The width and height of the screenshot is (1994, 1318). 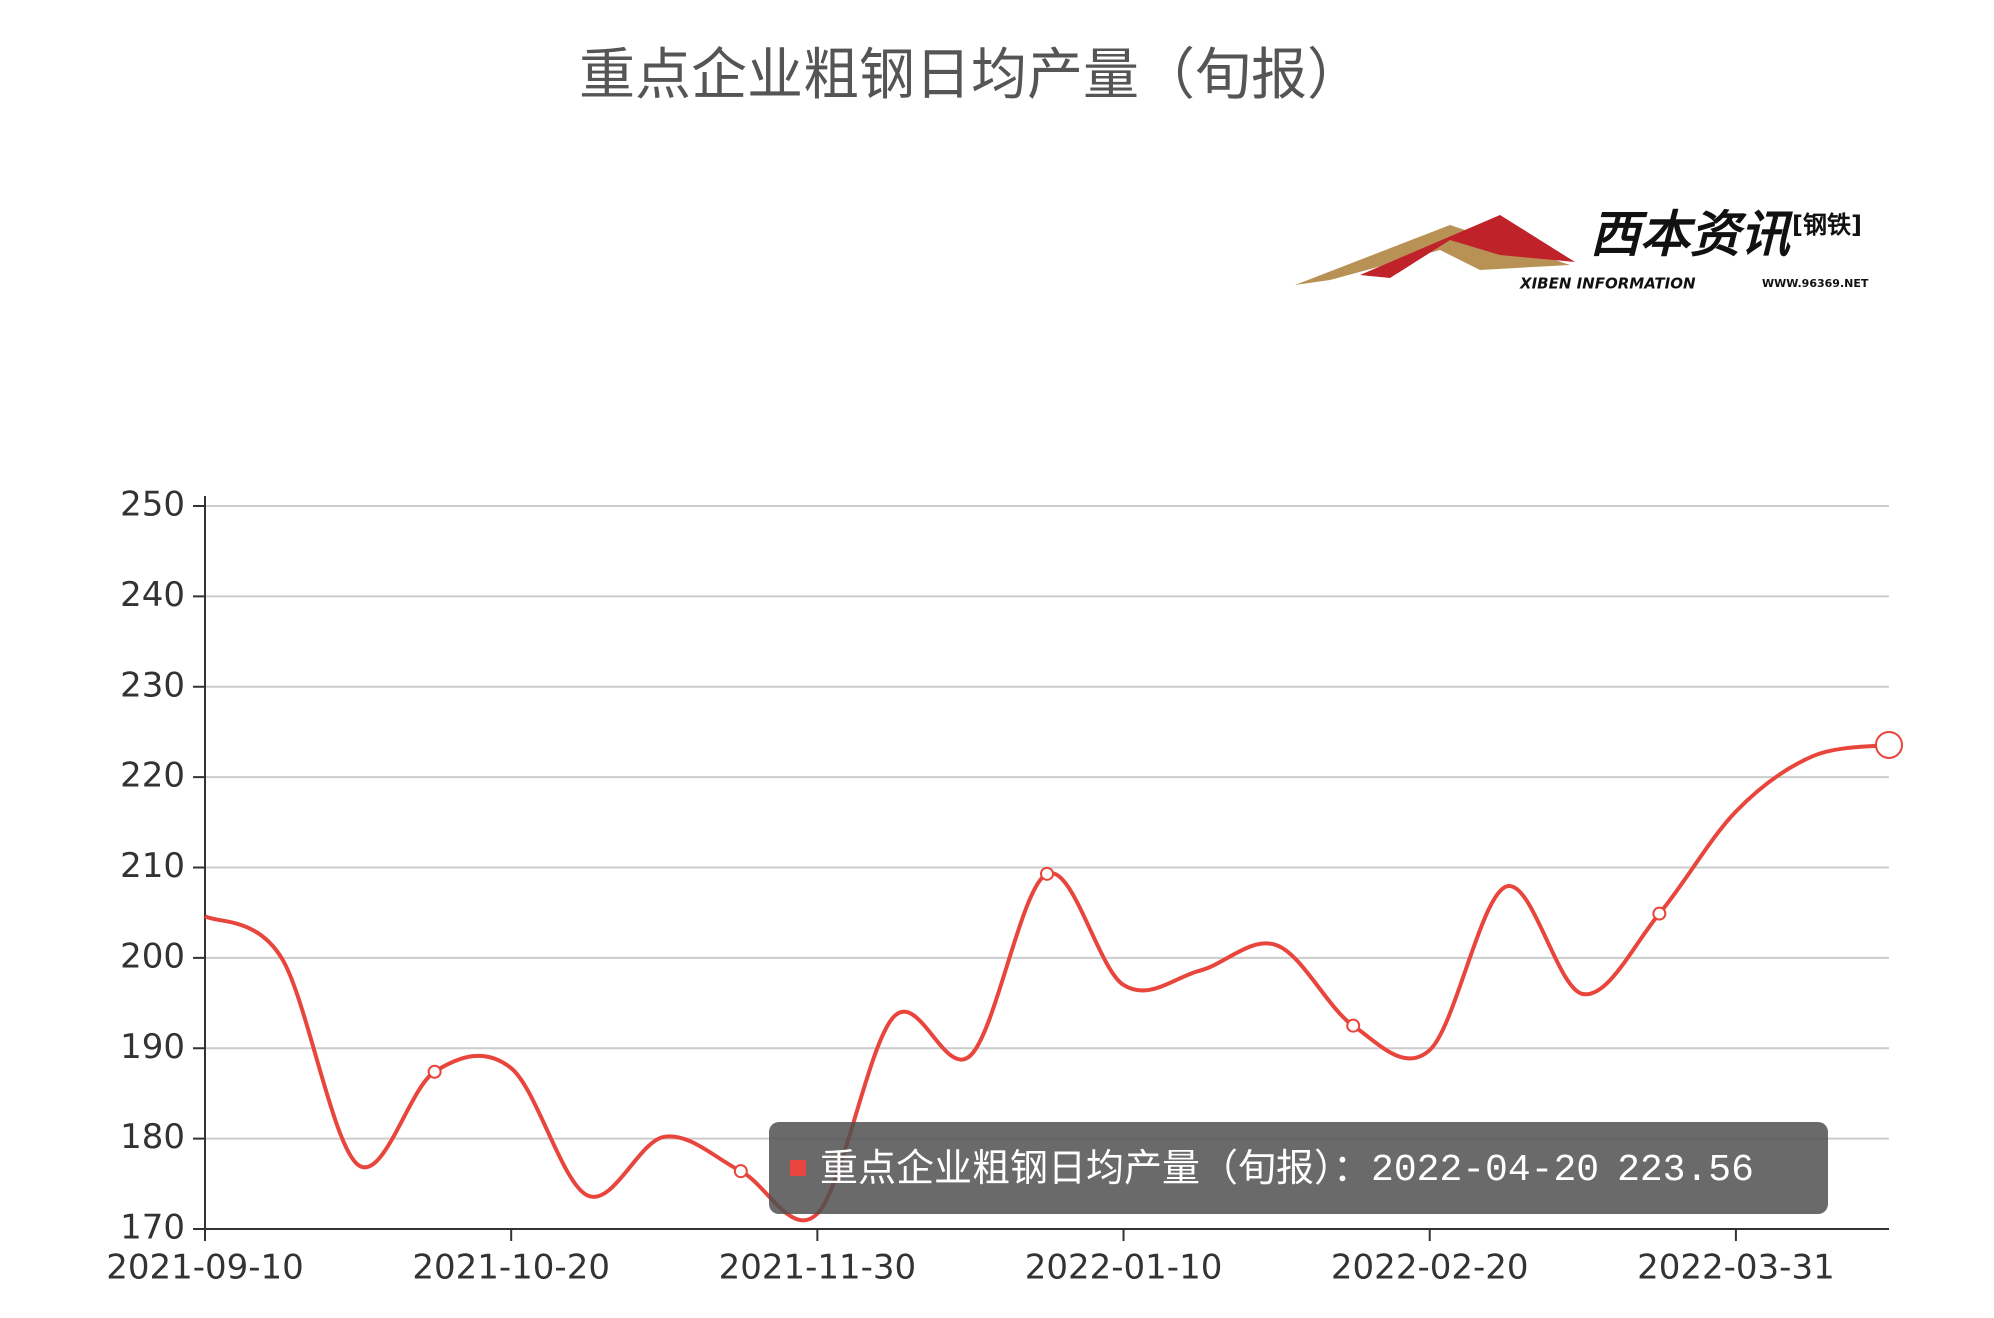 I want to click on tooltip-text: 重点企业粗钢日均产量（旬报）：2022-04-20 223.56, so click(x=1287, y=1169).